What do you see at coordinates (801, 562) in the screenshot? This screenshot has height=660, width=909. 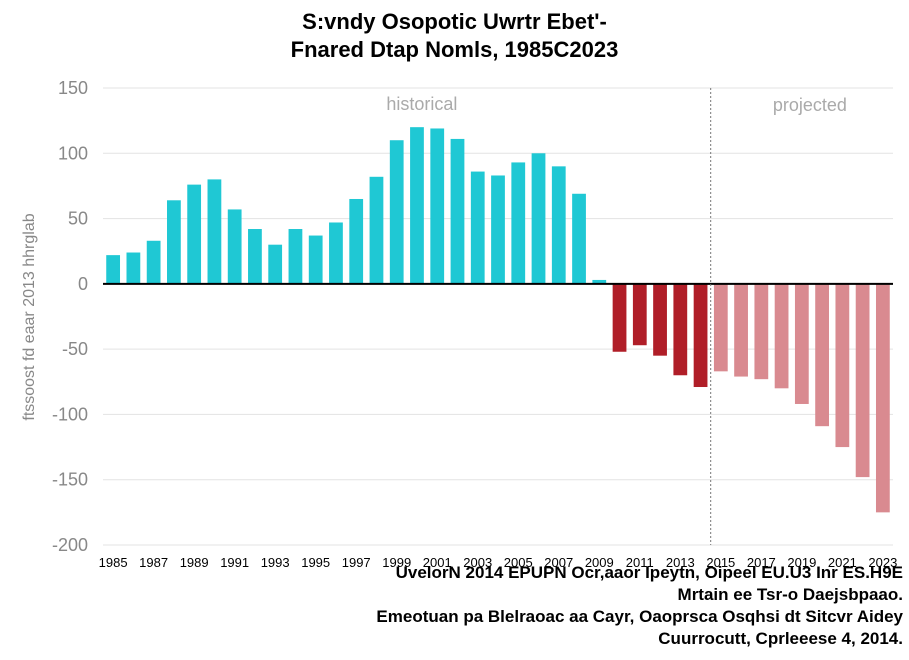 I see `x-tick-label: 2019` at bounding box center [801, 562].